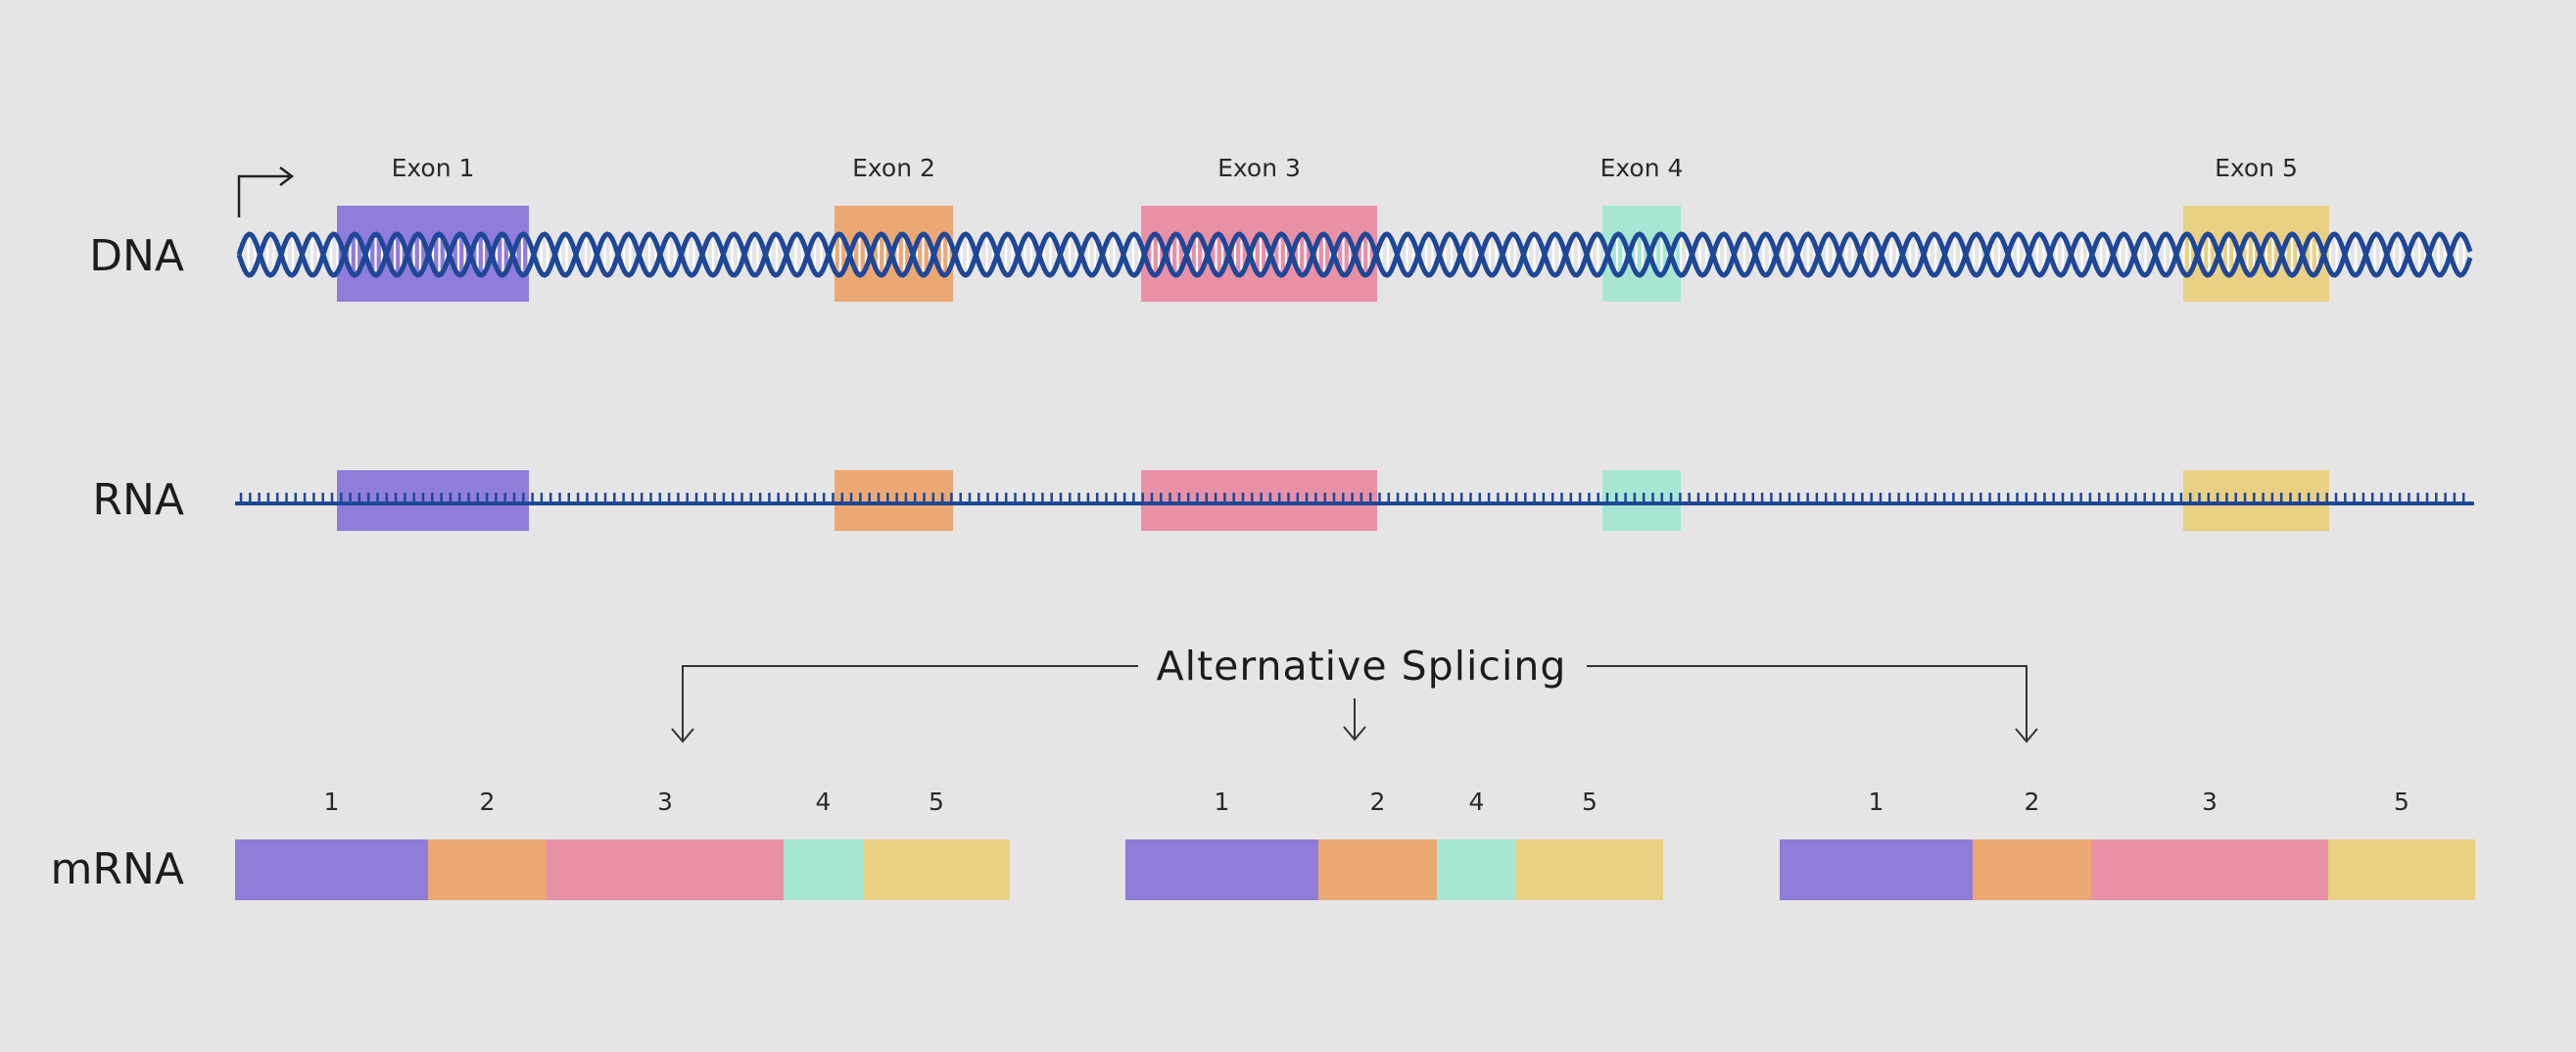  Describe the element at coordinates (1642, 168) in the screenshot. I see `exon-4-label: Exon 4` at that location.